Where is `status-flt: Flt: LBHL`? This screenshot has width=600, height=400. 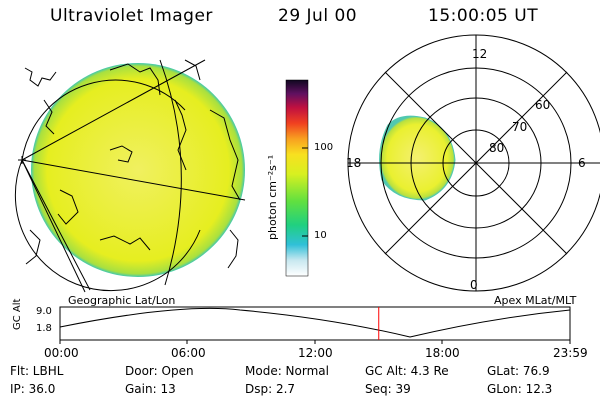
status-flt: Flt: LBHL is located at coordinates (37, 371).